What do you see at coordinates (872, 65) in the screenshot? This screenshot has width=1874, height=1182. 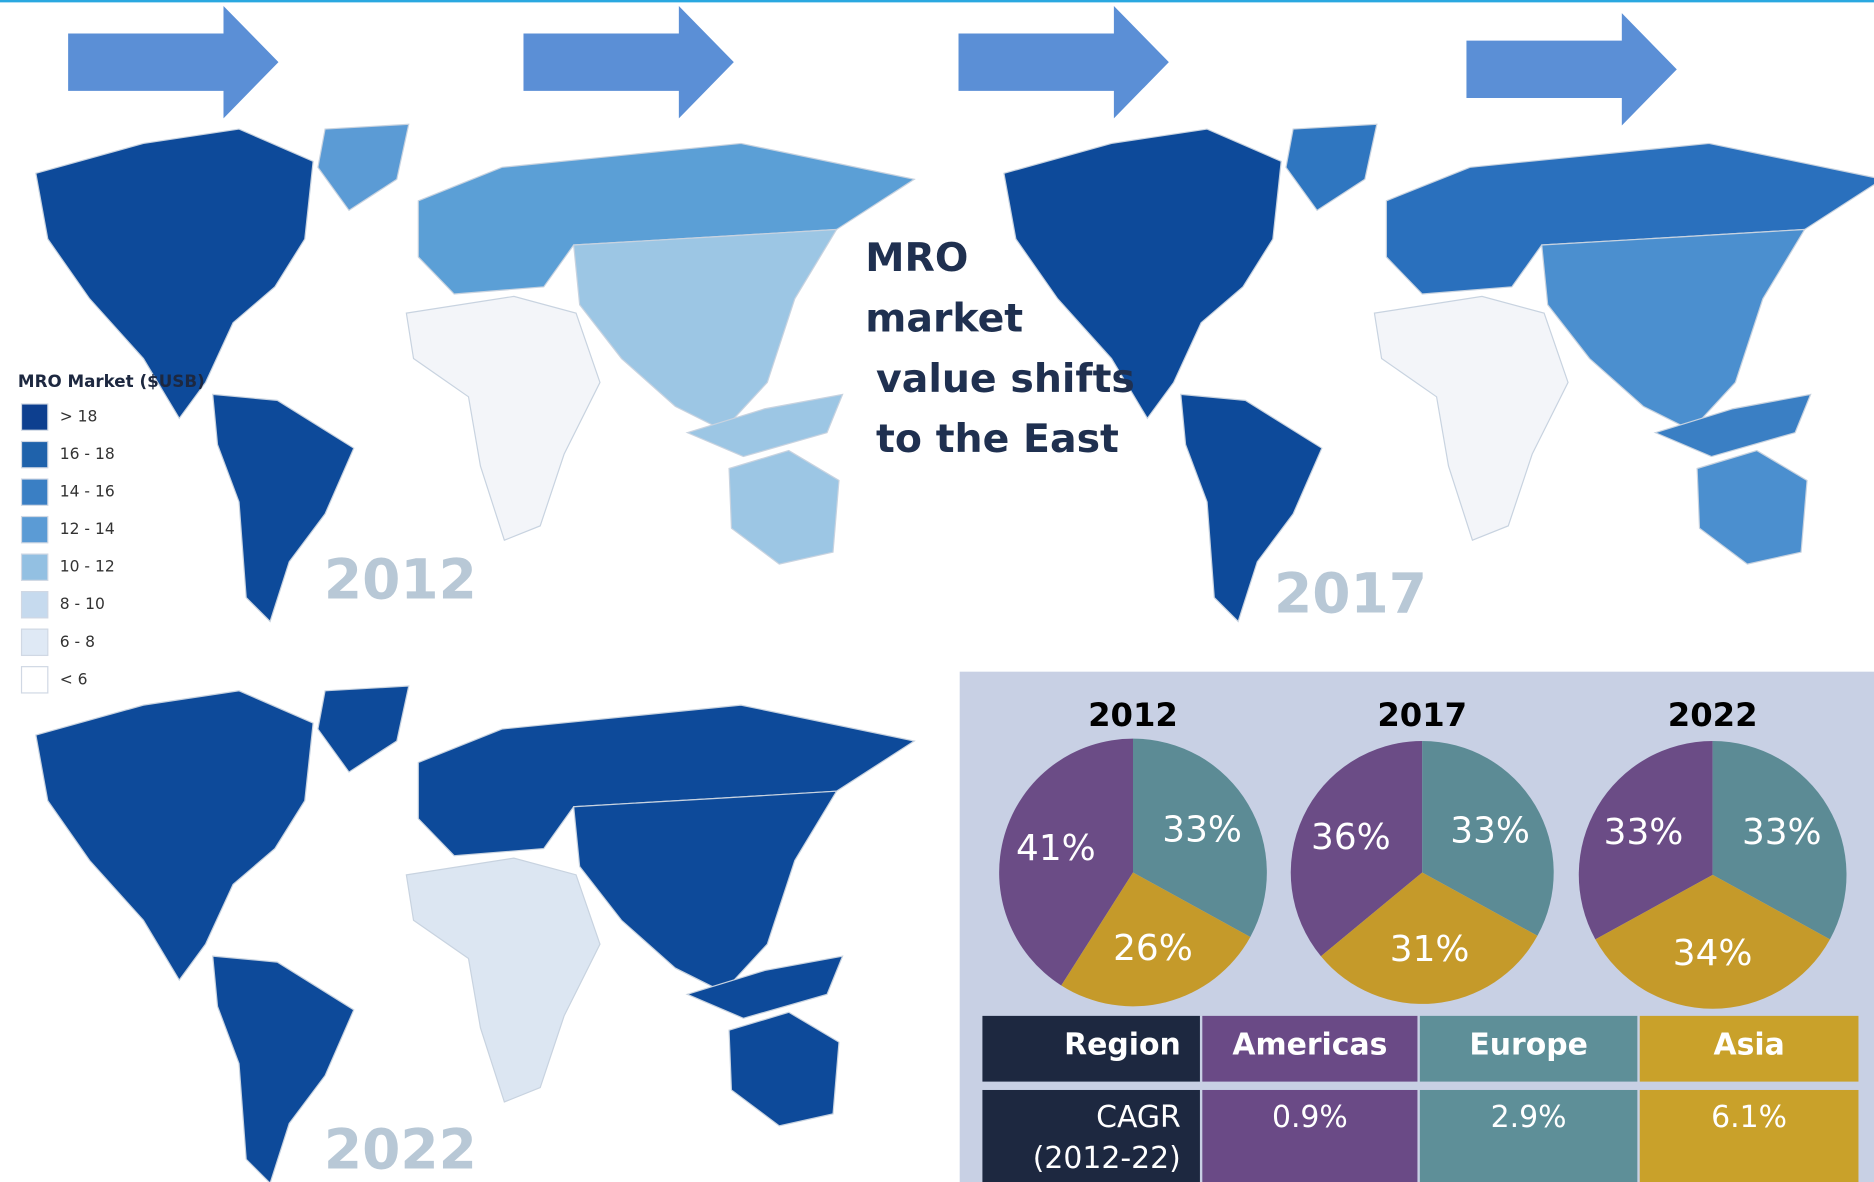 I see `arrows` at bounding box center [872, 65].